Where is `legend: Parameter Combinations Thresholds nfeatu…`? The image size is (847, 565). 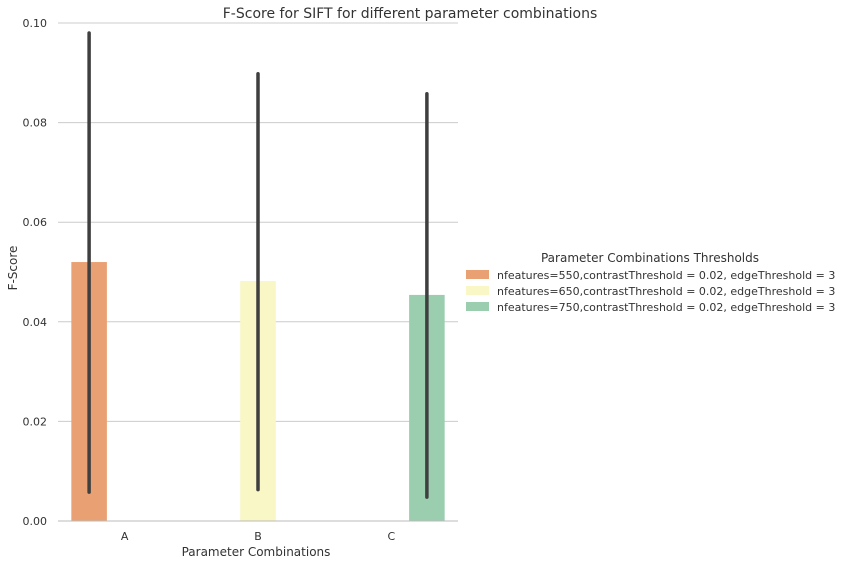 legend: Parameter Combinations Thresholds nfeatu… is located at coordinates (650, 282).